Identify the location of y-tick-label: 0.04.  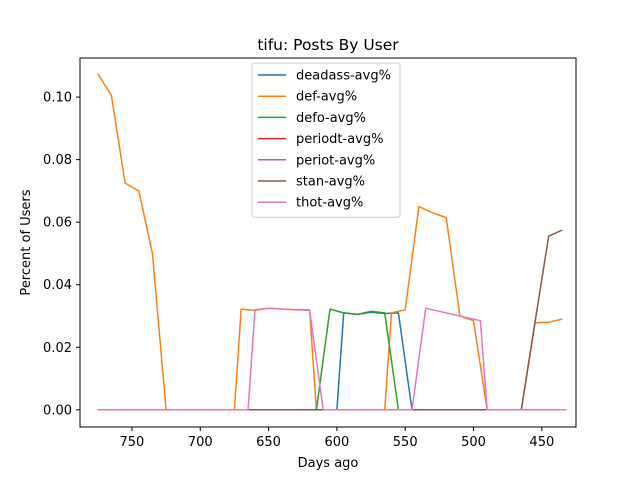
(57, 285).